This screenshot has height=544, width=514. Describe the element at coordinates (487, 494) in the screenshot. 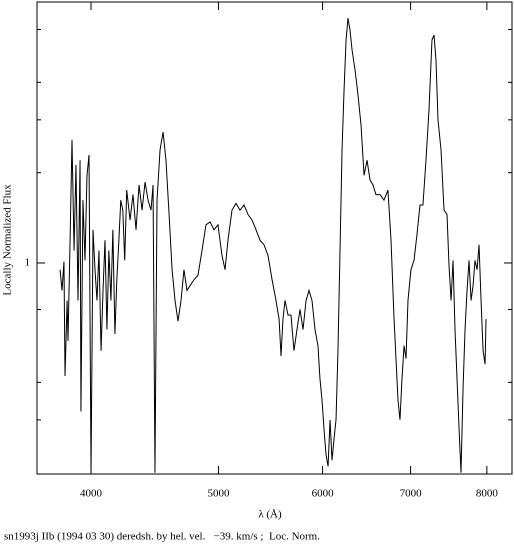

I see `x-tick-label: 8000` at that location.